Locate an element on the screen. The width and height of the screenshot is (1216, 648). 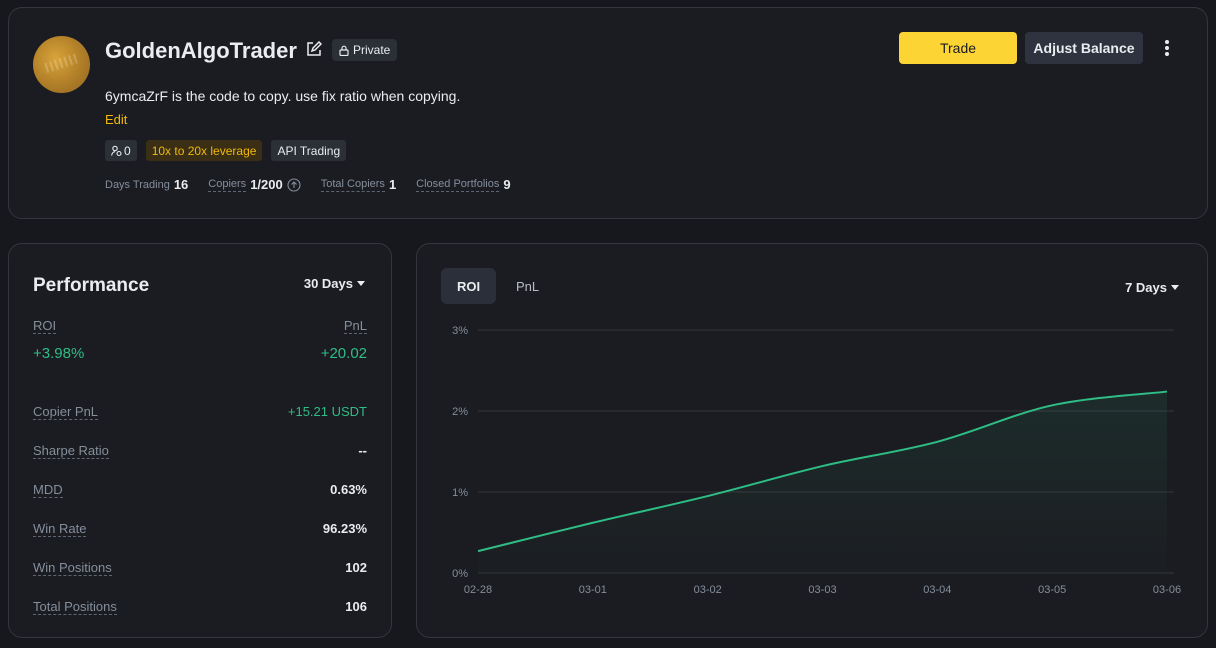
trade-button: Trade is located at coordinates (958, 48).